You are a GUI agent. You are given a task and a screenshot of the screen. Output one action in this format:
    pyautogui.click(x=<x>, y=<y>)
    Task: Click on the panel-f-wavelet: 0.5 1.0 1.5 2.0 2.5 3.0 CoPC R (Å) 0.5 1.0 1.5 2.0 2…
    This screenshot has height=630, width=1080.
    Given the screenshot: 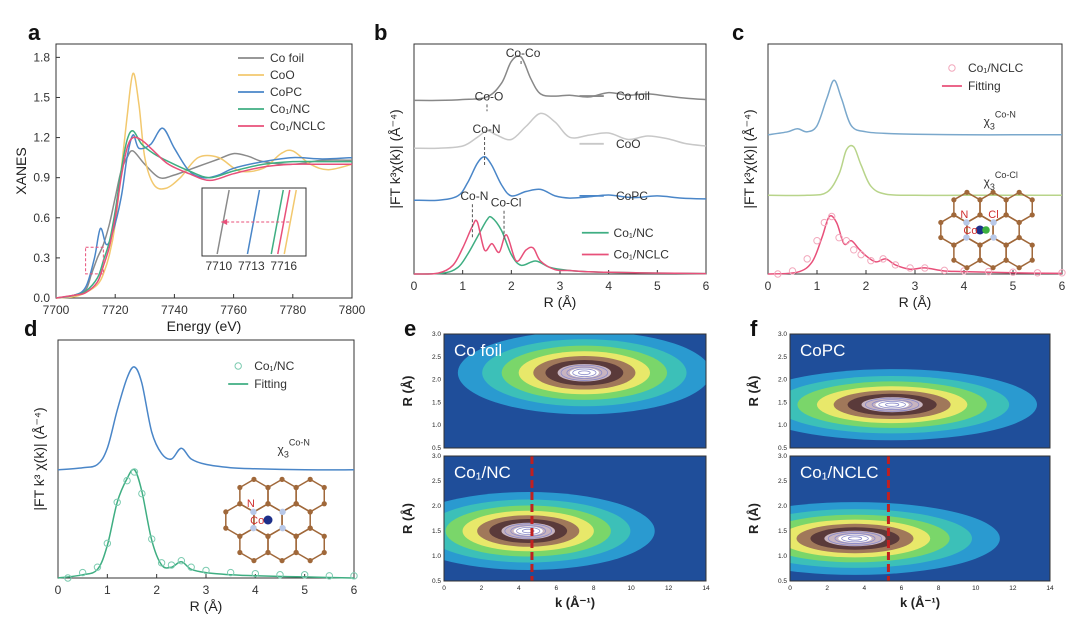 What is the action you would take?
    pyautogui.click(x=900, y=470)
    